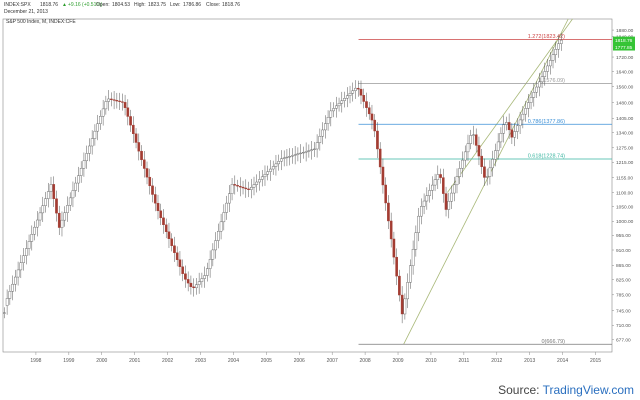  Describe the element at coordinates (213, 5) in the screenshot. I see `close-label: Close:` at that location.